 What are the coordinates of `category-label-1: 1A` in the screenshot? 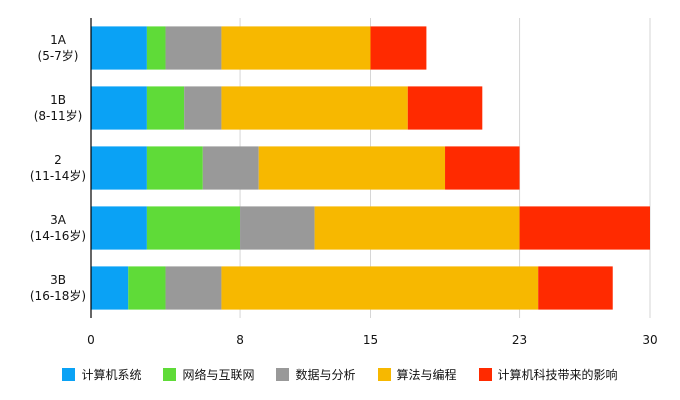 It's located at (58, 40).